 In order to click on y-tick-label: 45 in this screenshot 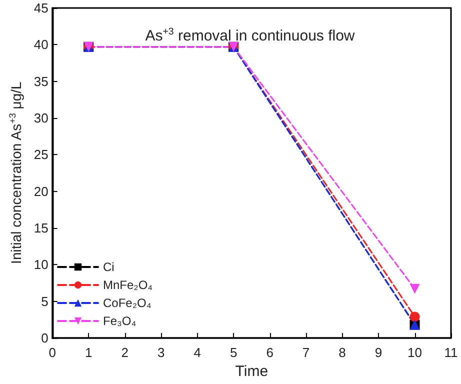, I will do `click(41, 8)`.